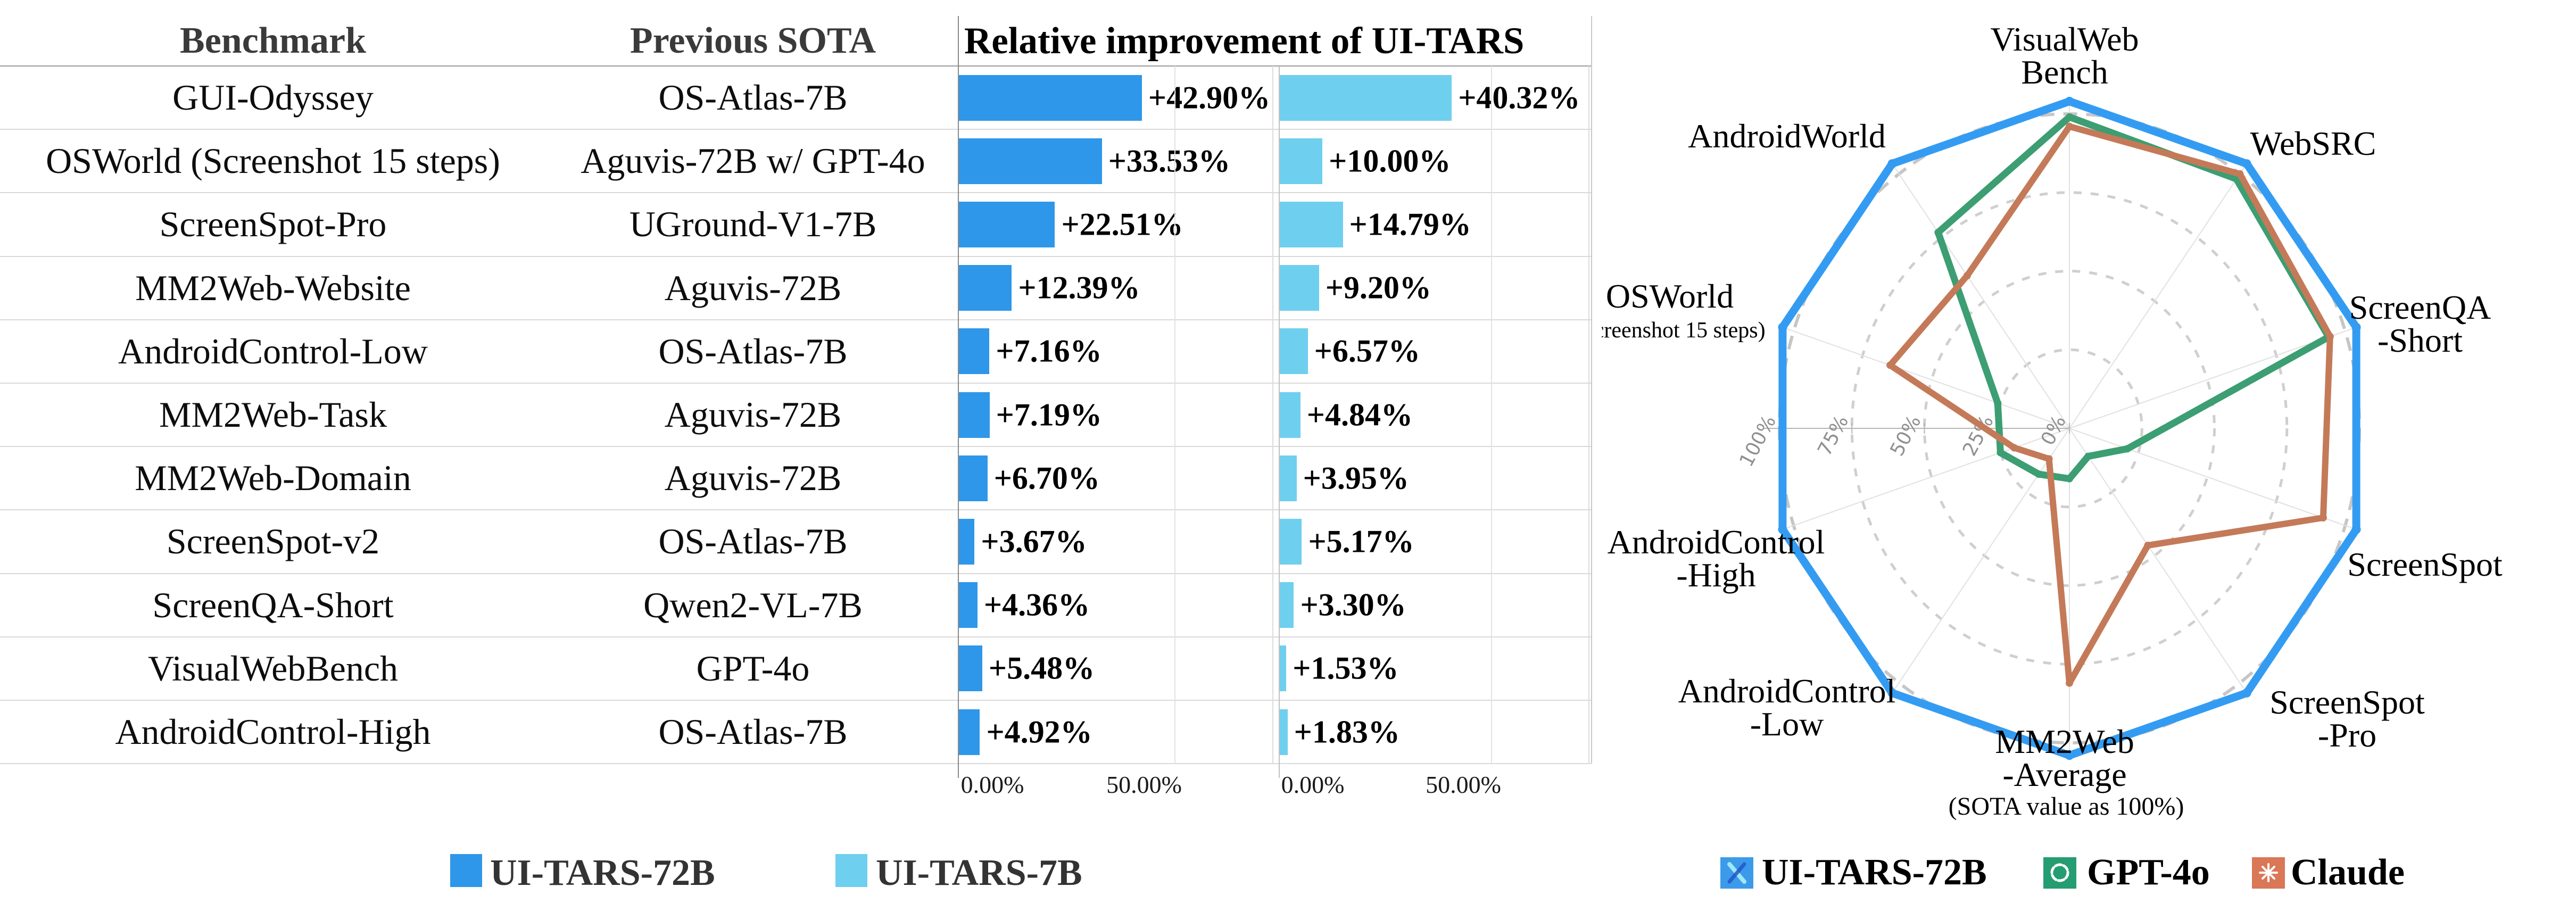 This screenshot has height=903, width=2576. I want to click on bar-value-label: +3.67%, so click(1034, 541).